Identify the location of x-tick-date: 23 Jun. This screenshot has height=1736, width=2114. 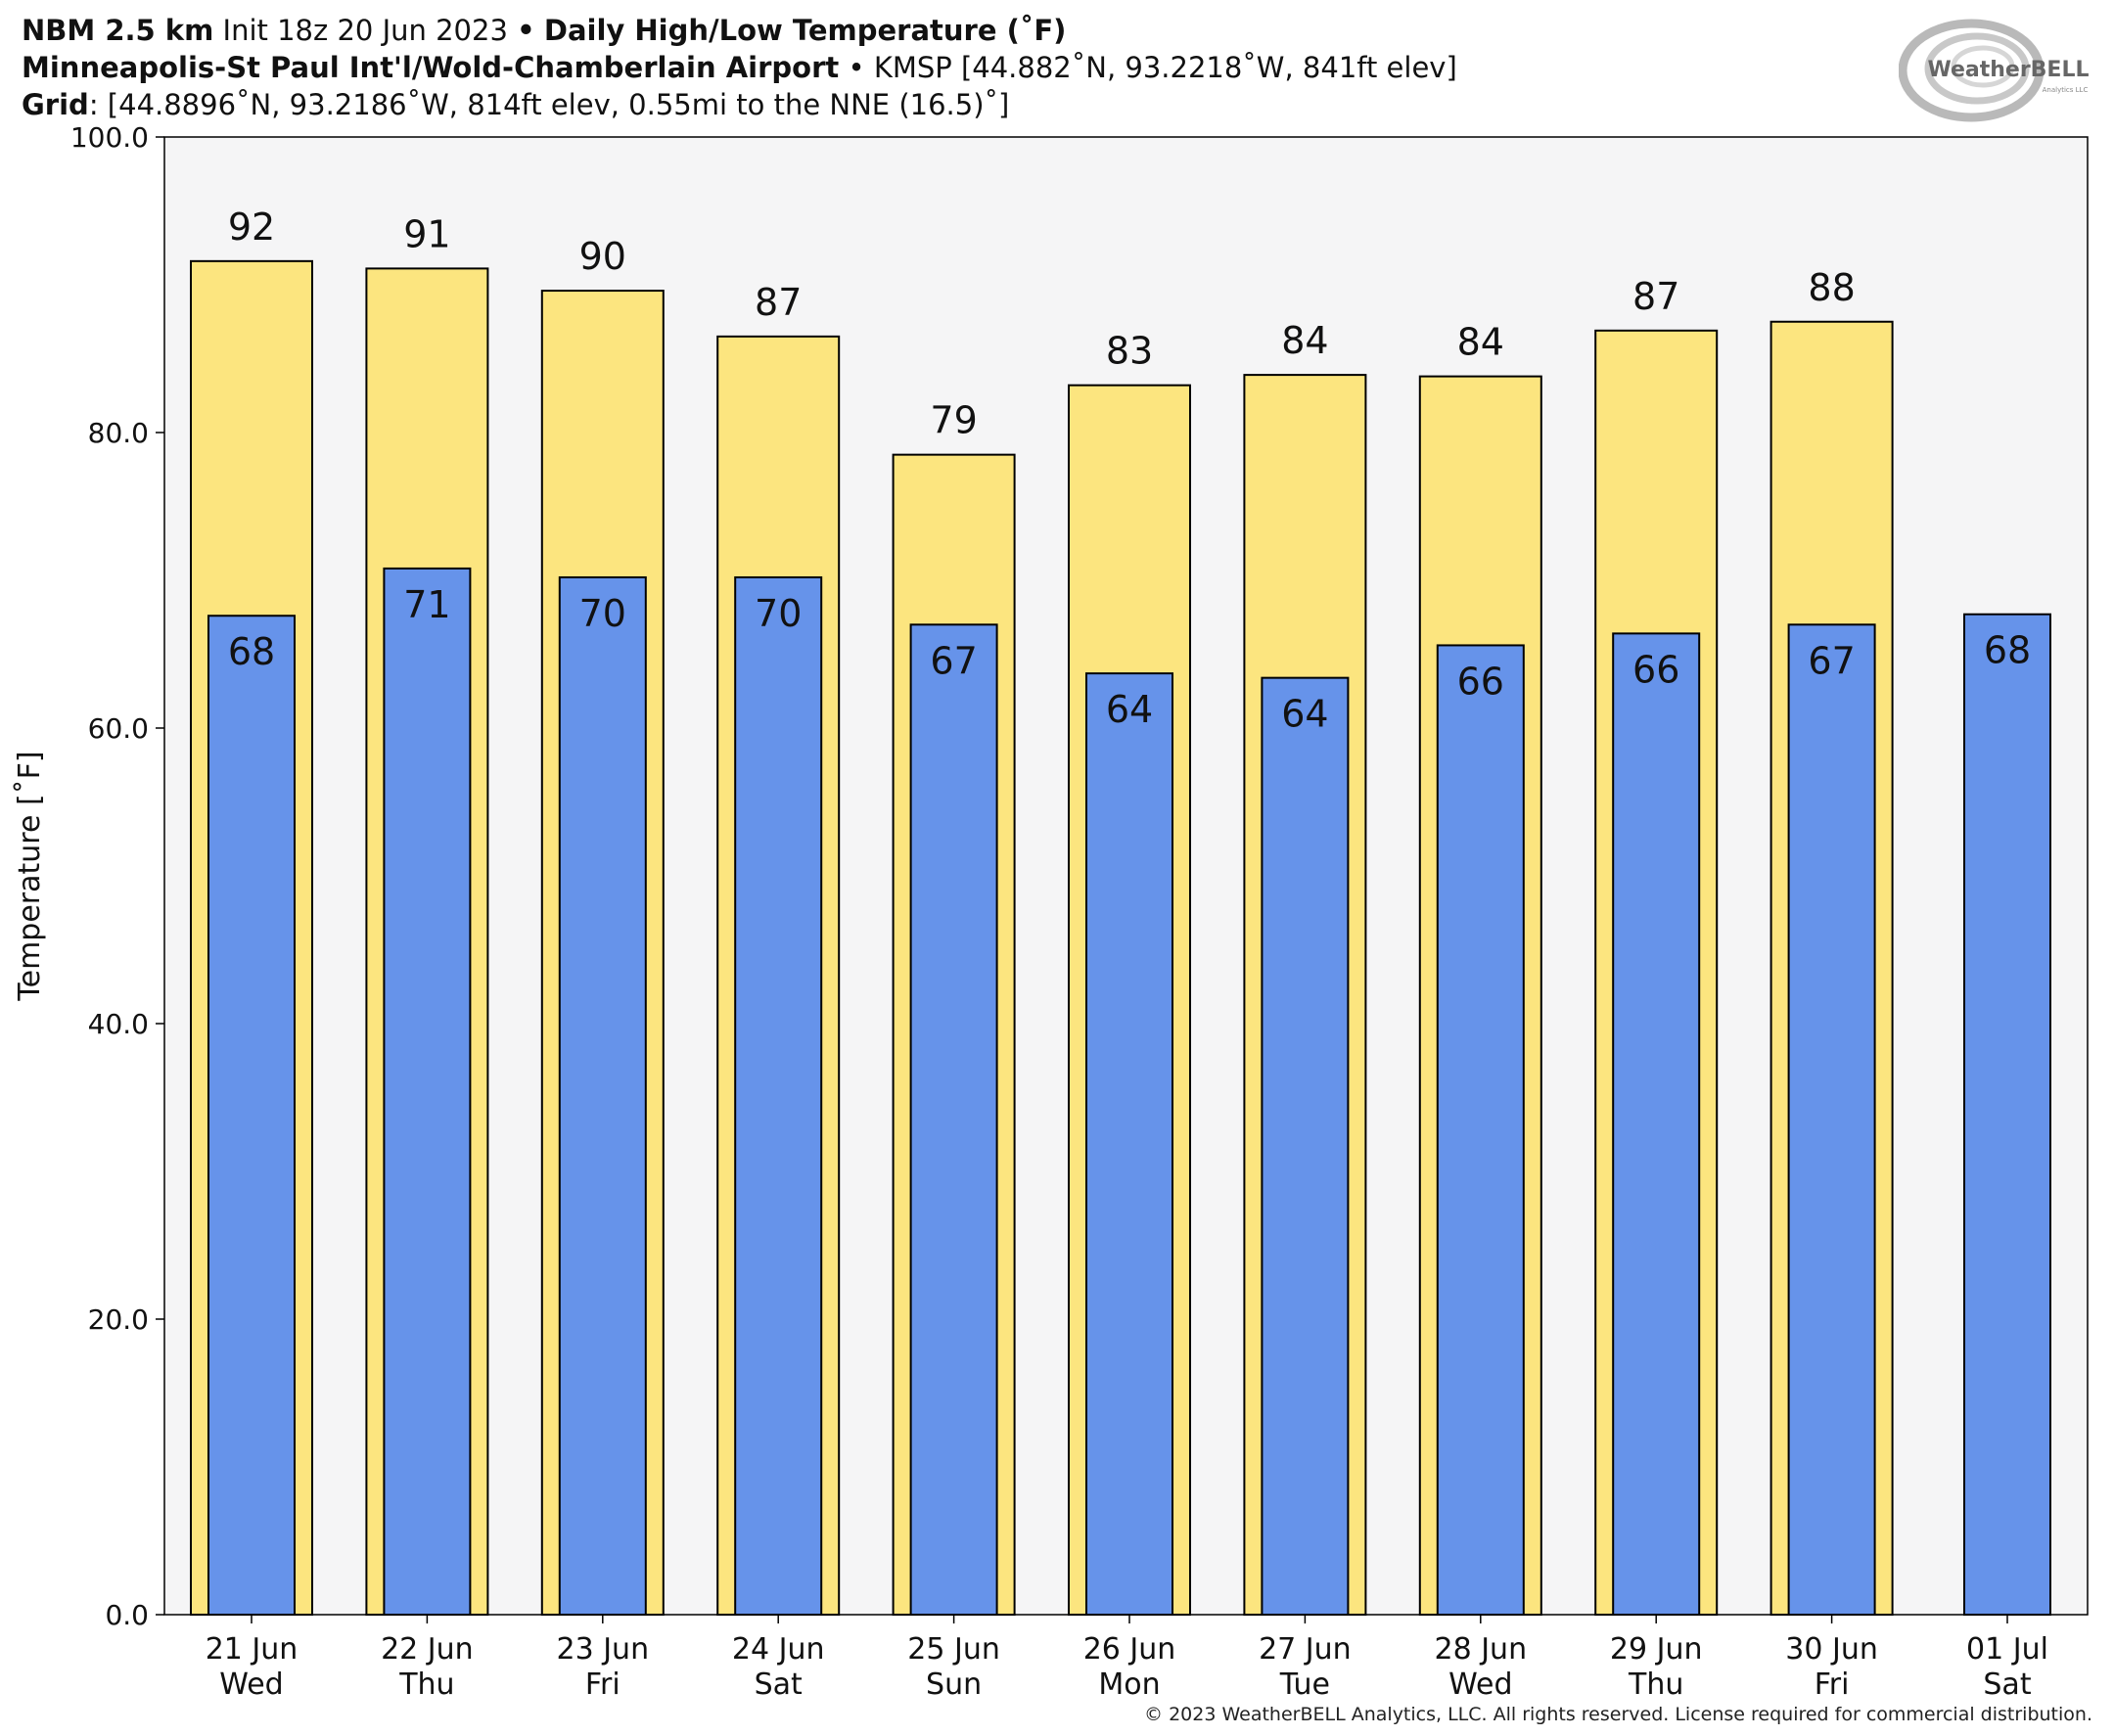
(603, 1649).